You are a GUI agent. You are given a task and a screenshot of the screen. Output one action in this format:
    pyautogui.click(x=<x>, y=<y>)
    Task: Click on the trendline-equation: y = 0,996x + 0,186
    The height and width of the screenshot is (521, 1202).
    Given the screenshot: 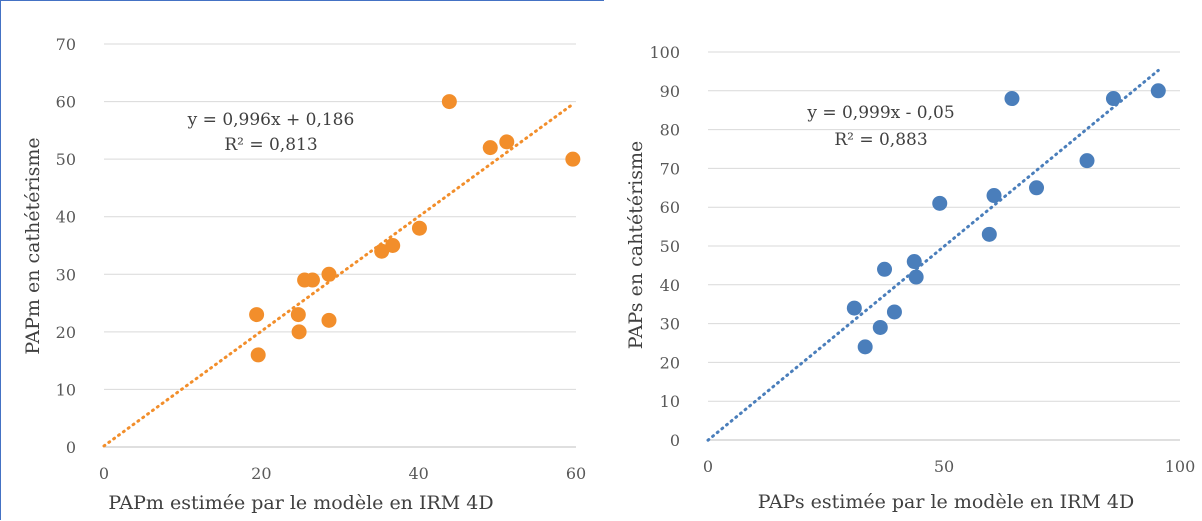 What is the action you would take?
    pyautogui.click(x=271, y=120)
    